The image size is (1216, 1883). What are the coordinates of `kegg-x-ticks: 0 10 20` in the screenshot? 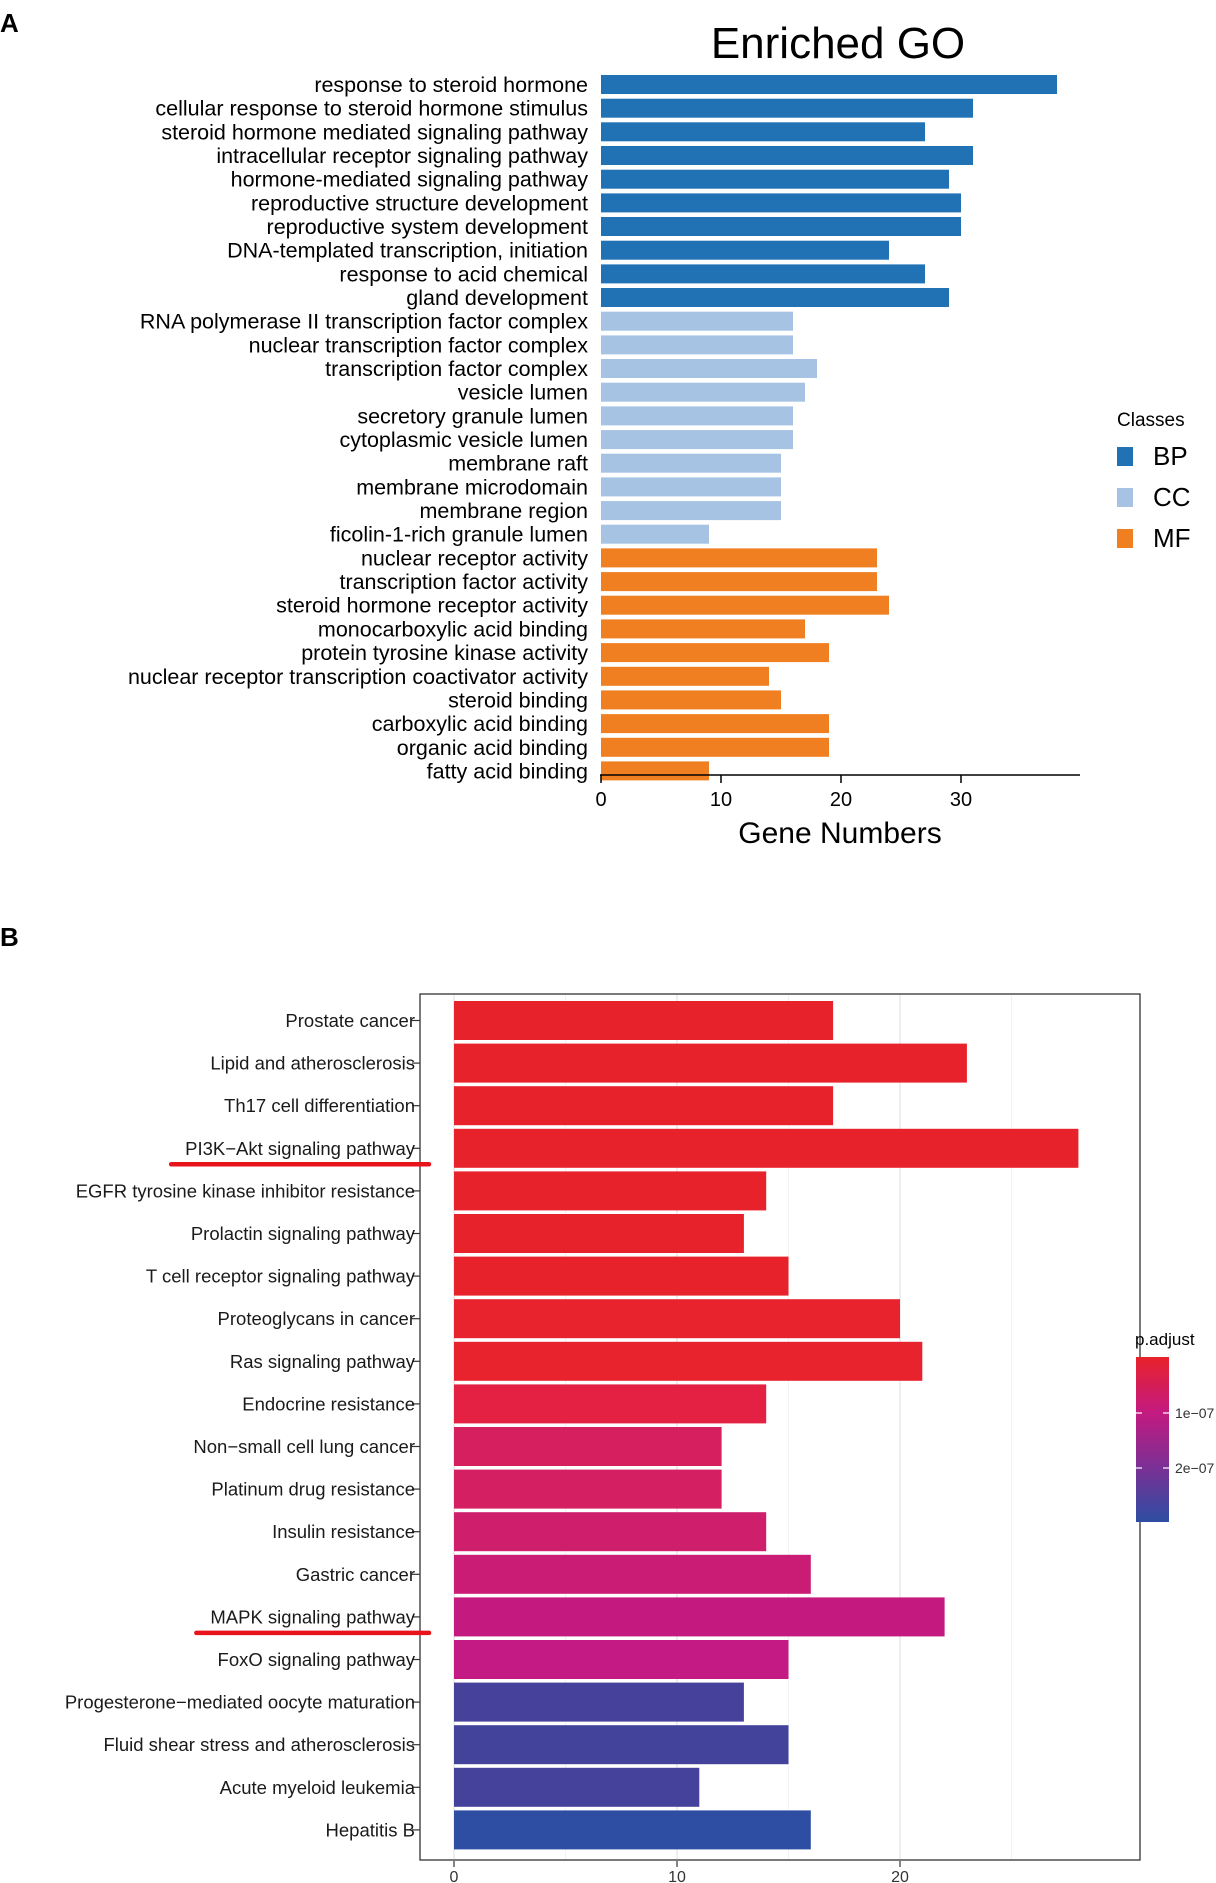 It's located at (679, 1872).